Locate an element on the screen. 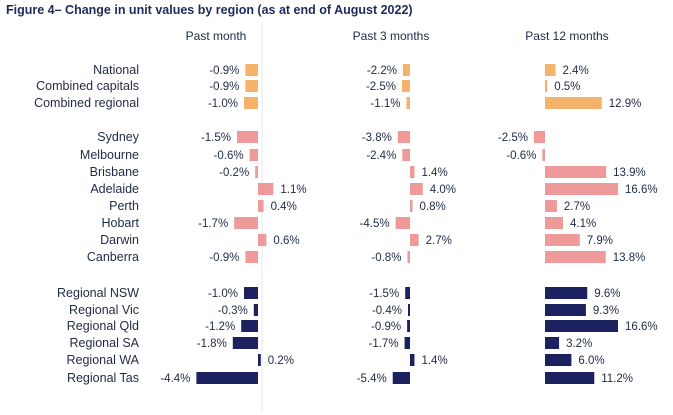 The width and height of the screenshot is (673, 415). value-label-past-month-regional-wa: 0.2% is located at coordinates (281, 361).